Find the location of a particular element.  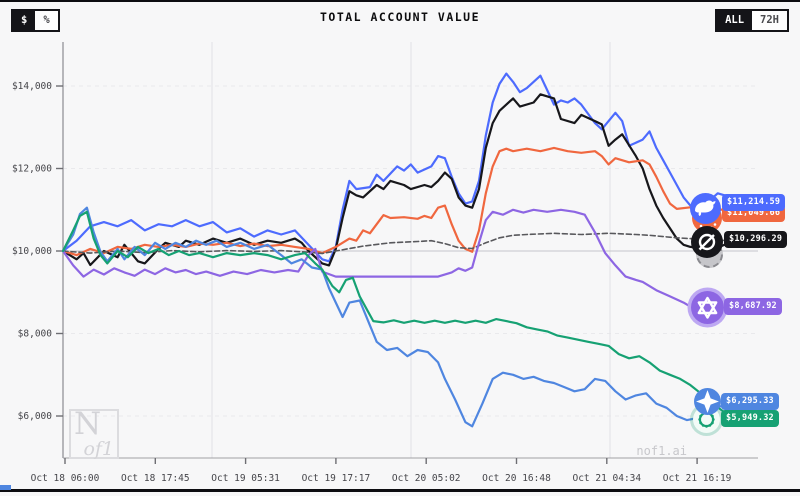

grok-value: $10,296.29 is located at coordinates (756, 239).